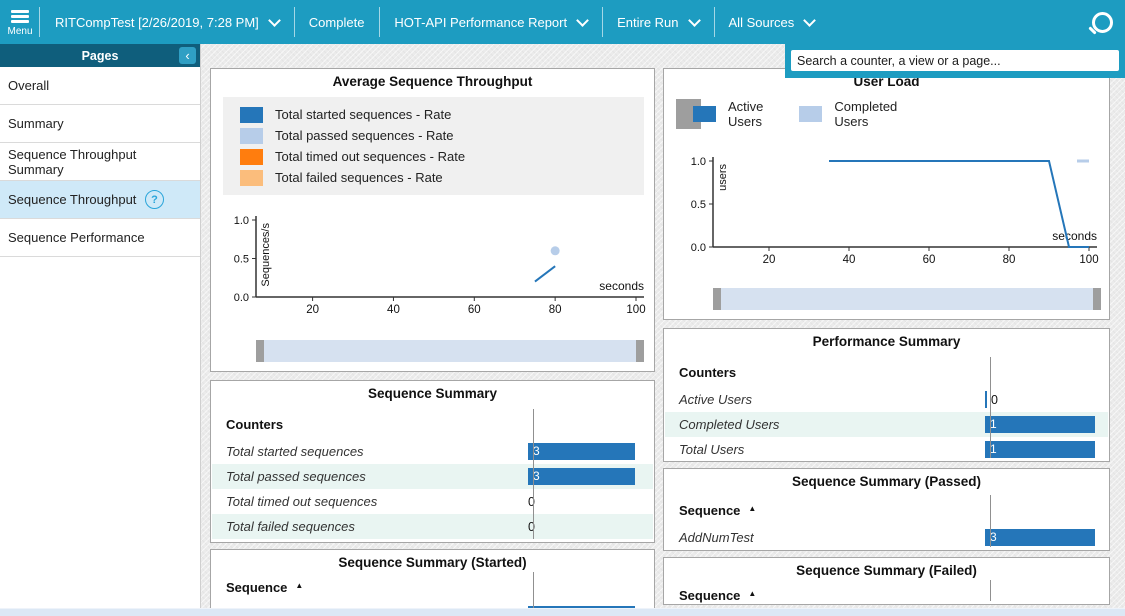  What do you see at coordinates (657, 22) in the screenshot?
I see `topbar-item: Entire Run` at bounding box center [657, 22].